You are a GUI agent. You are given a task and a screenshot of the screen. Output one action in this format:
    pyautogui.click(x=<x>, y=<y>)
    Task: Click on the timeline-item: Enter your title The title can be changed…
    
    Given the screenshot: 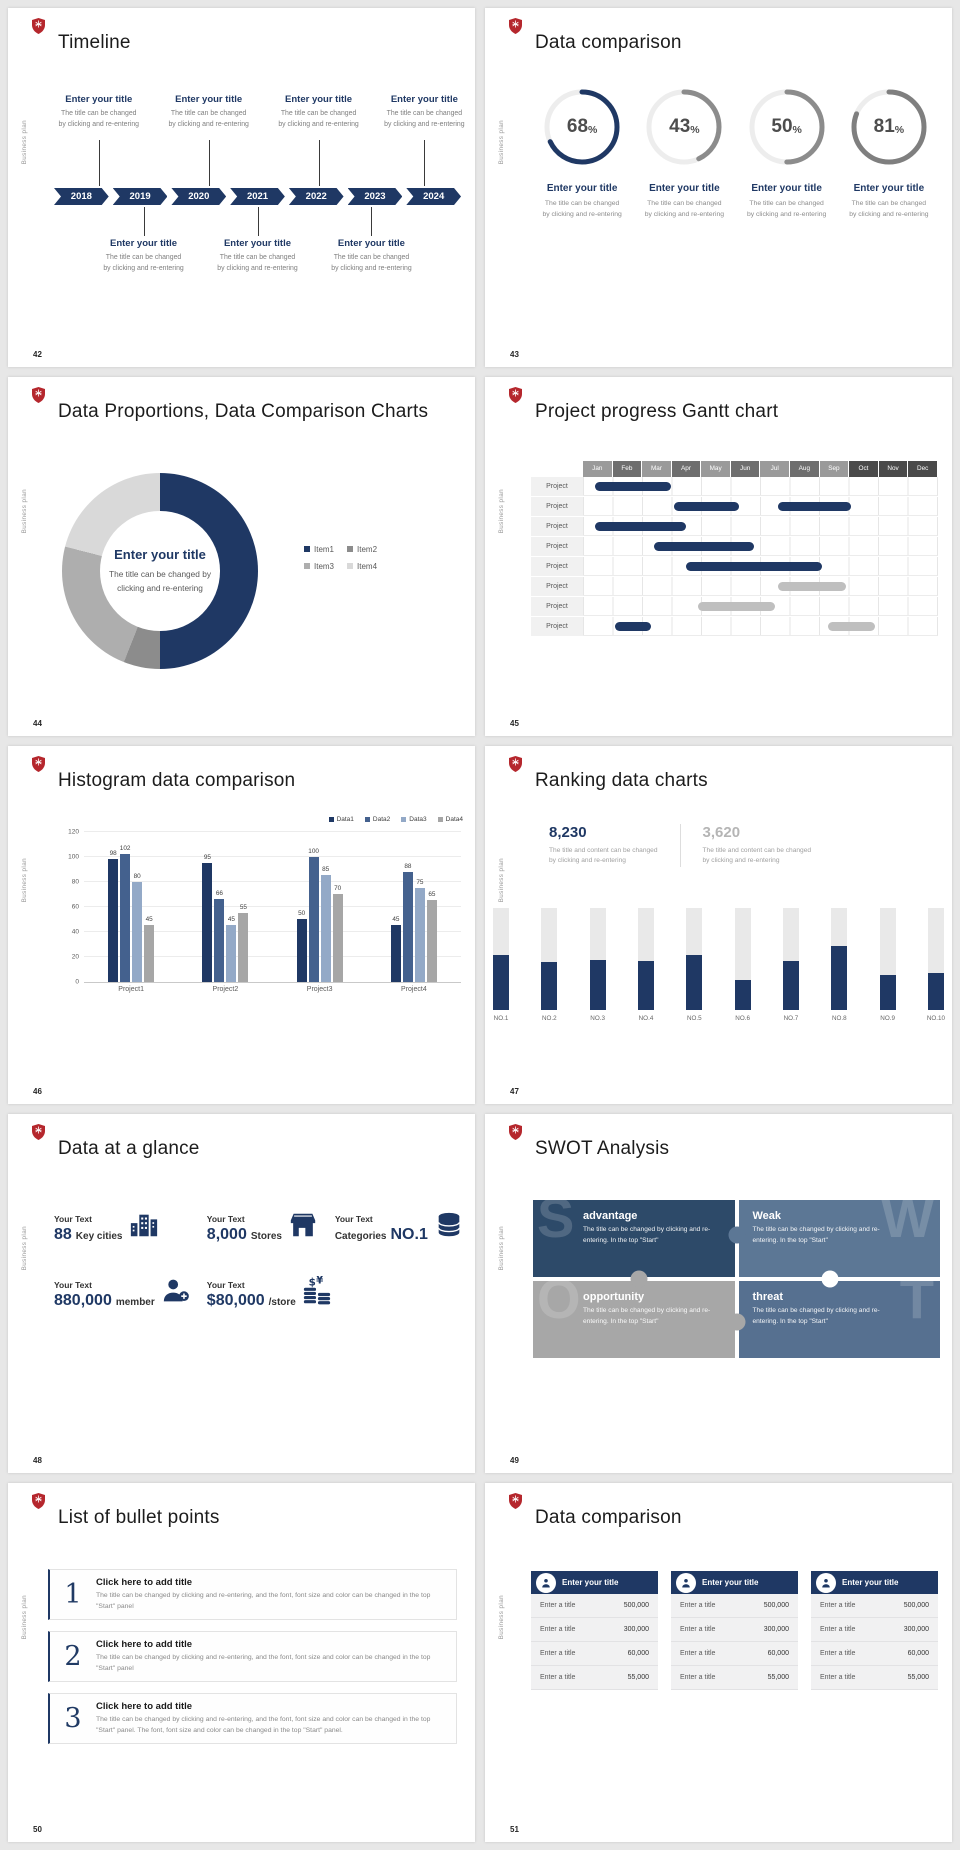 What is the action you would take?
    pyautogui.click(x=258, y=256)
    